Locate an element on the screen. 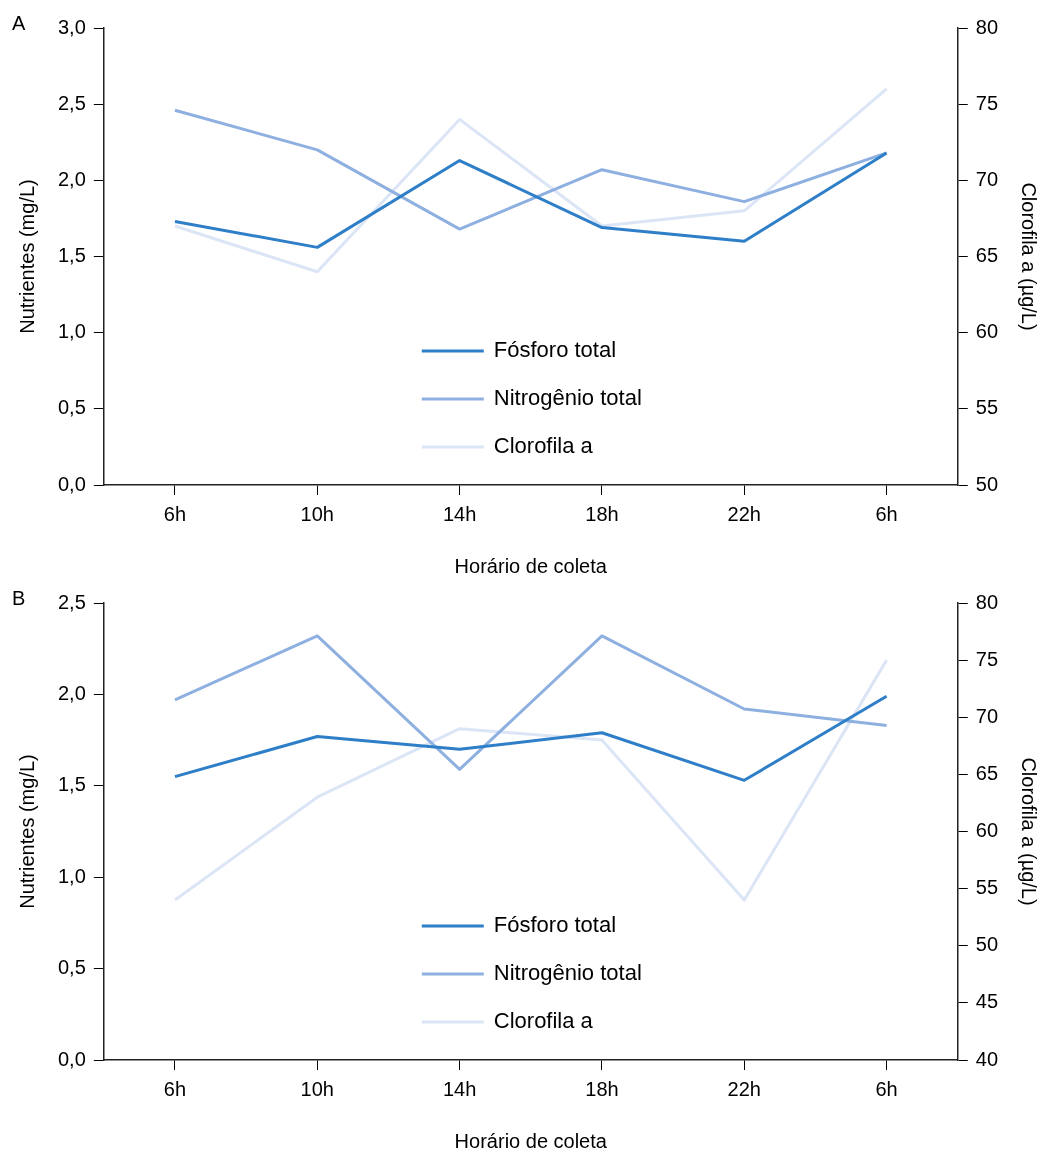 The image size is (1056, 1167). y2-tick-label: 40 is located at coordinates (986, 1058).